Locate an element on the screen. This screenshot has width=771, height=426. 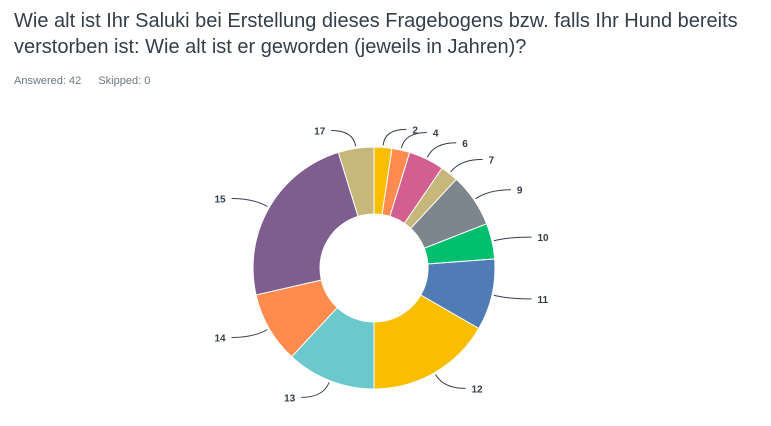
slice-label-10: 10 is located at coordinates (544, 238).